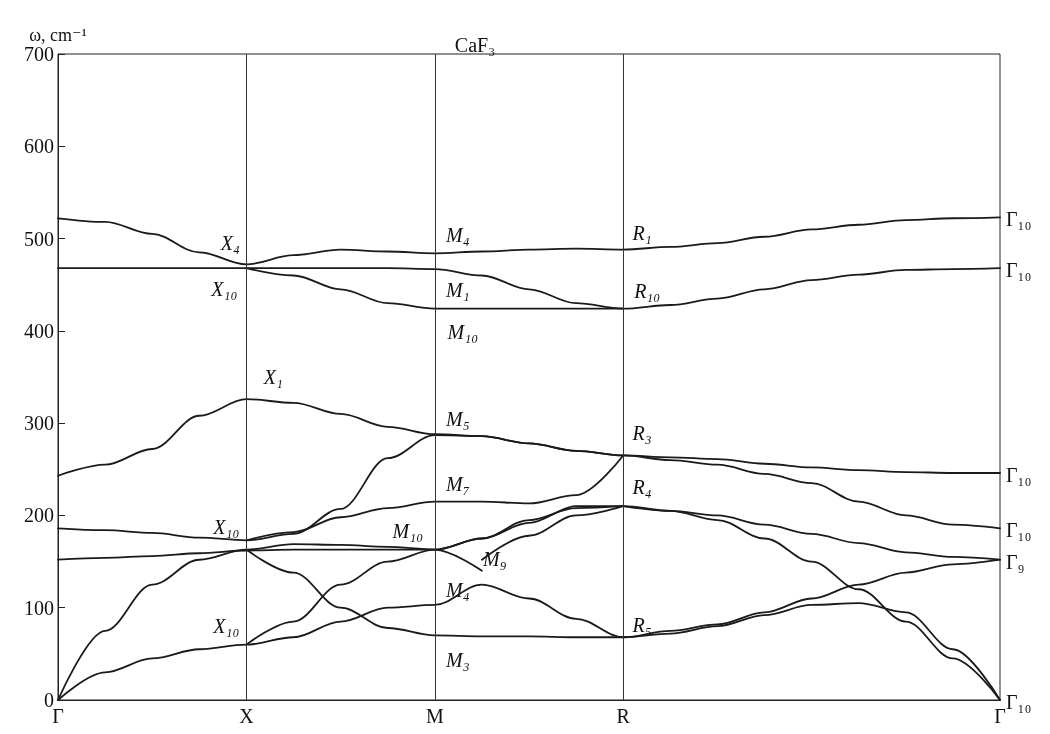  What do you see at coordinates (49, 700) in the screenshot?
I see `y-tick-label: 0` at bounding box center [49, 700].